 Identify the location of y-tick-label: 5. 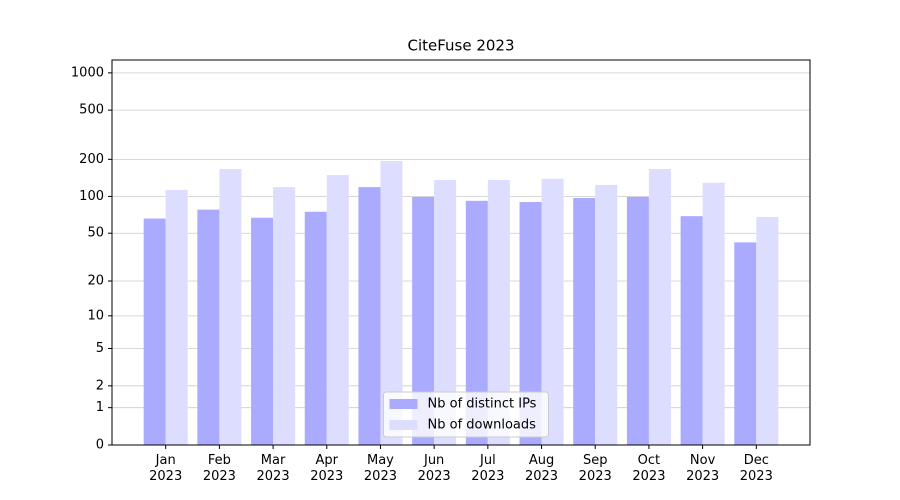
(100, 348).